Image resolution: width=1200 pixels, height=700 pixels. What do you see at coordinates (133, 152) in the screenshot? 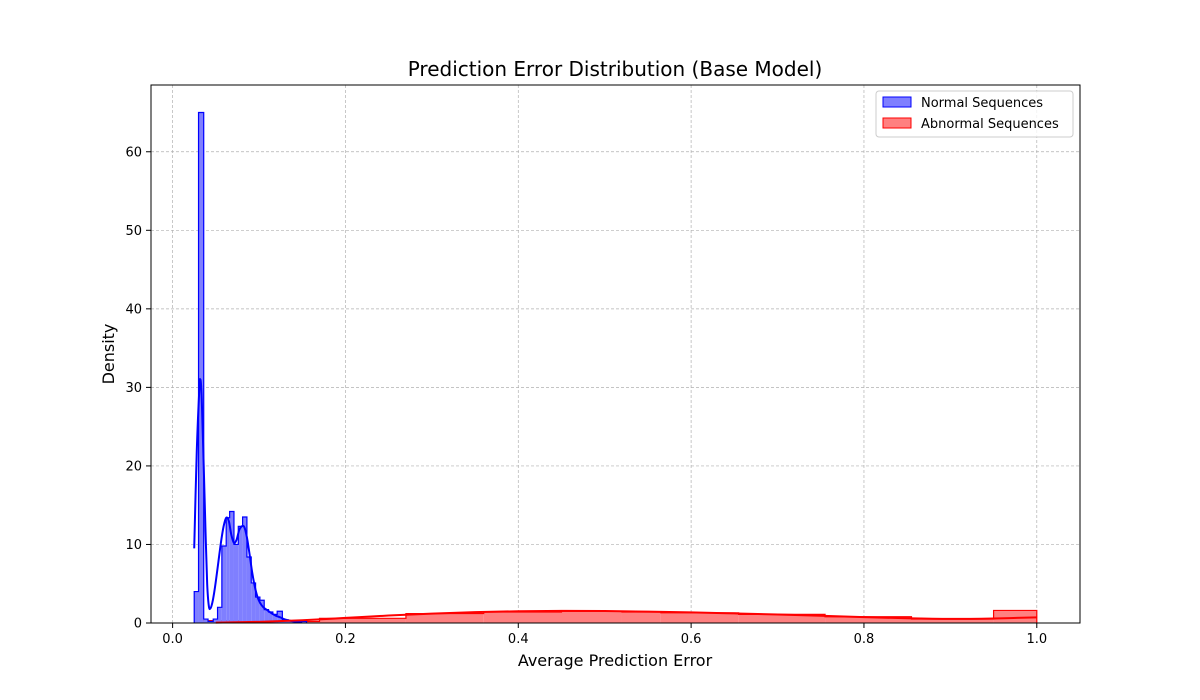
I see `y-tick-label: 60` at bounding box center [133, 152].